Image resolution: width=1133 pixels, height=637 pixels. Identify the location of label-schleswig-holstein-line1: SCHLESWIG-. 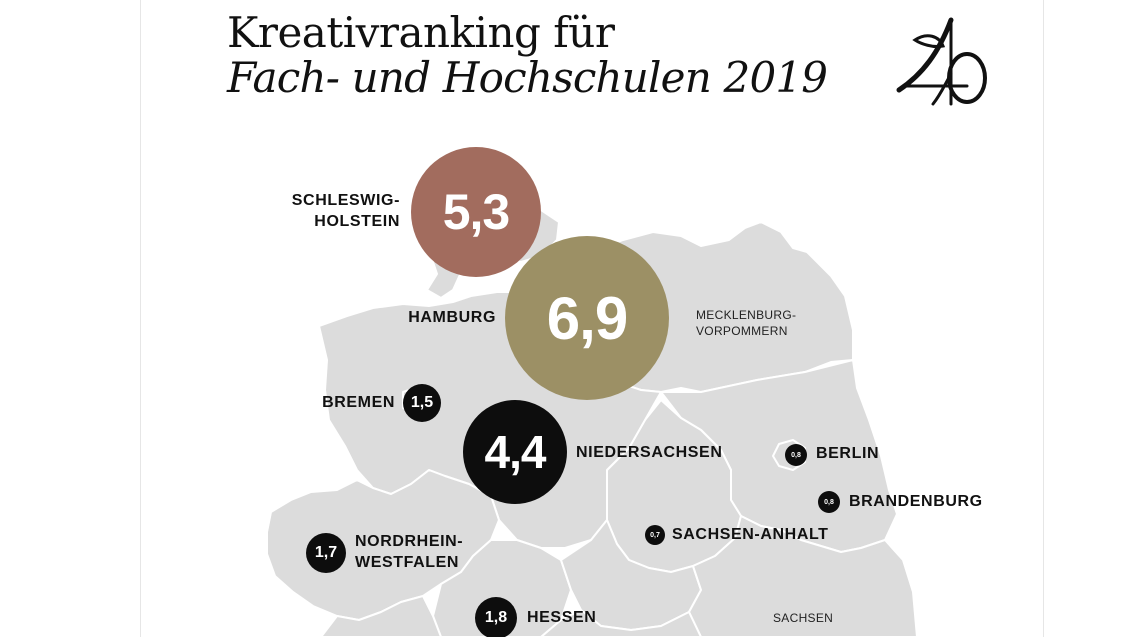
(345, 200).